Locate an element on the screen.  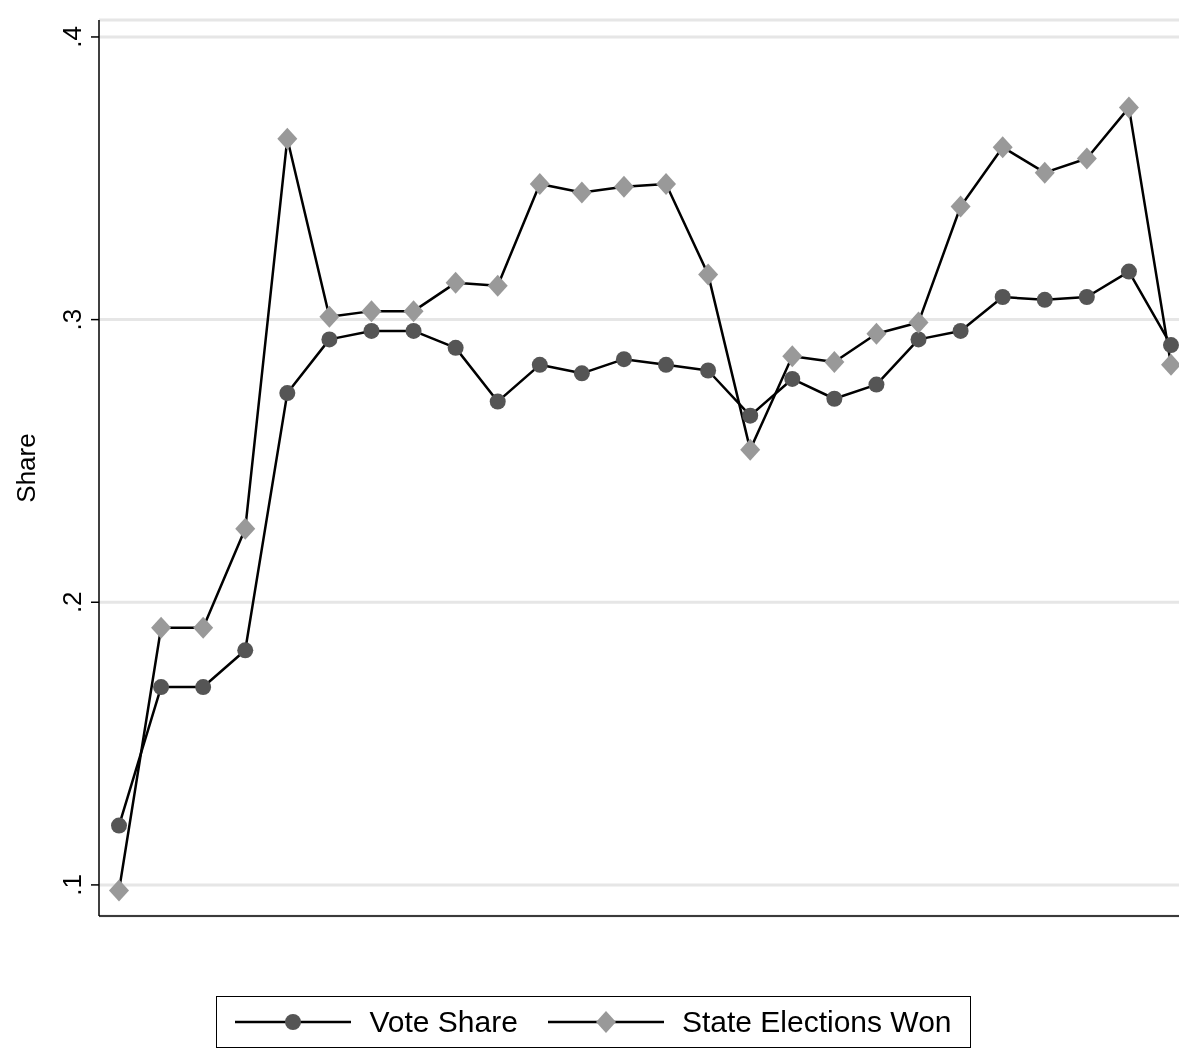
legend-label: State Elections Won is located at coordinates (816, 1022).